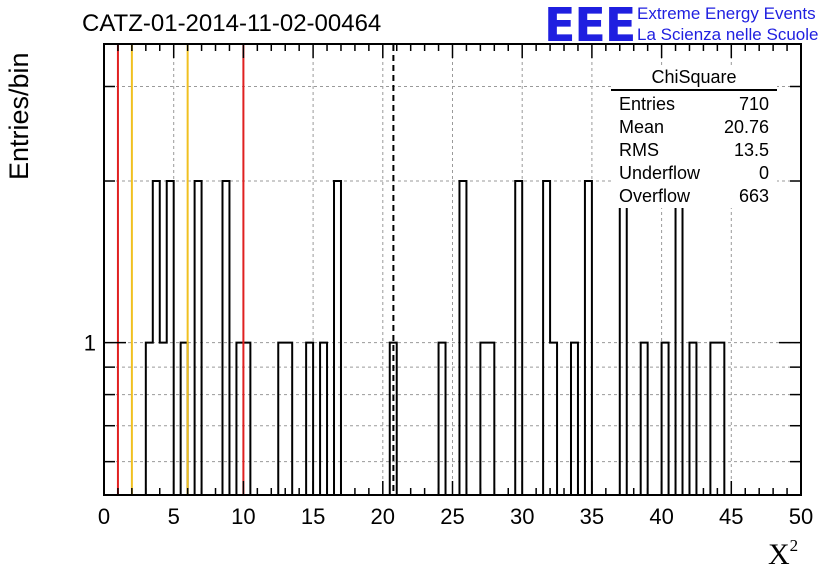 The image size is (836, 572). I want to click on y-axis-label: Entries/bin, so click(19, 116).